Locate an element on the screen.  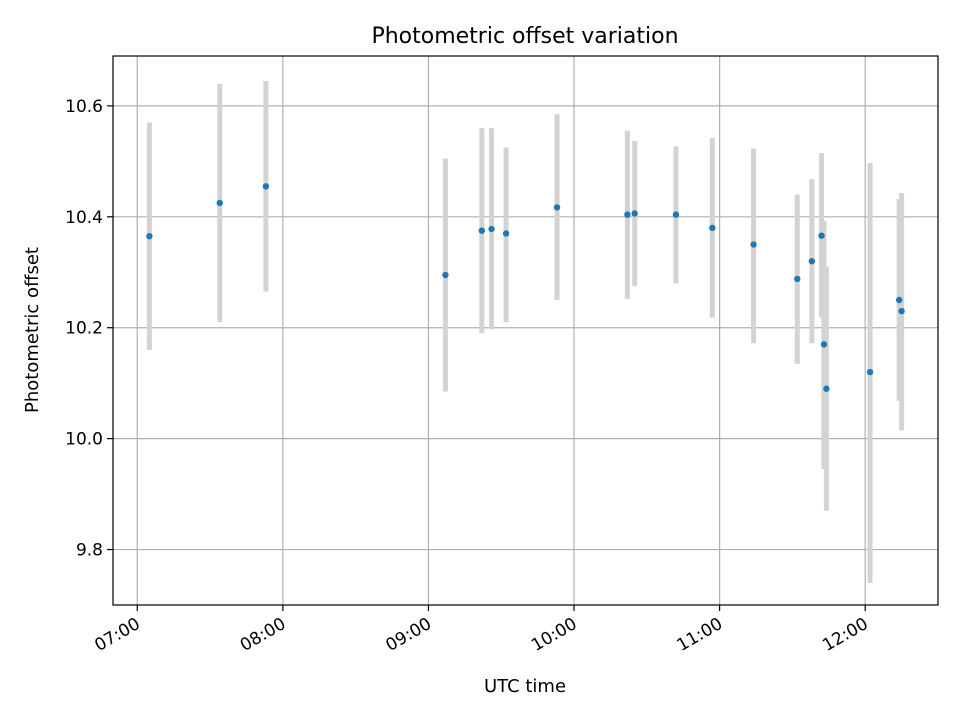
y-tick-label: 9.8 is located at coordinates (89, 551).